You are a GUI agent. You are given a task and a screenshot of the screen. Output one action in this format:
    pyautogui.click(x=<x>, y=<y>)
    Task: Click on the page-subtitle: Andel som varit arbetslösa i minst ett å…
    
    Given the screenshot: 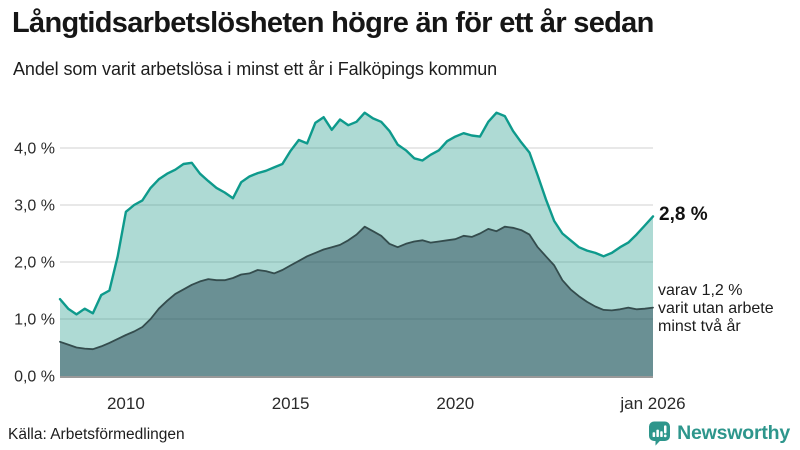 What is the action you would take?
    pyautogui.click(x=255, y=69)
    